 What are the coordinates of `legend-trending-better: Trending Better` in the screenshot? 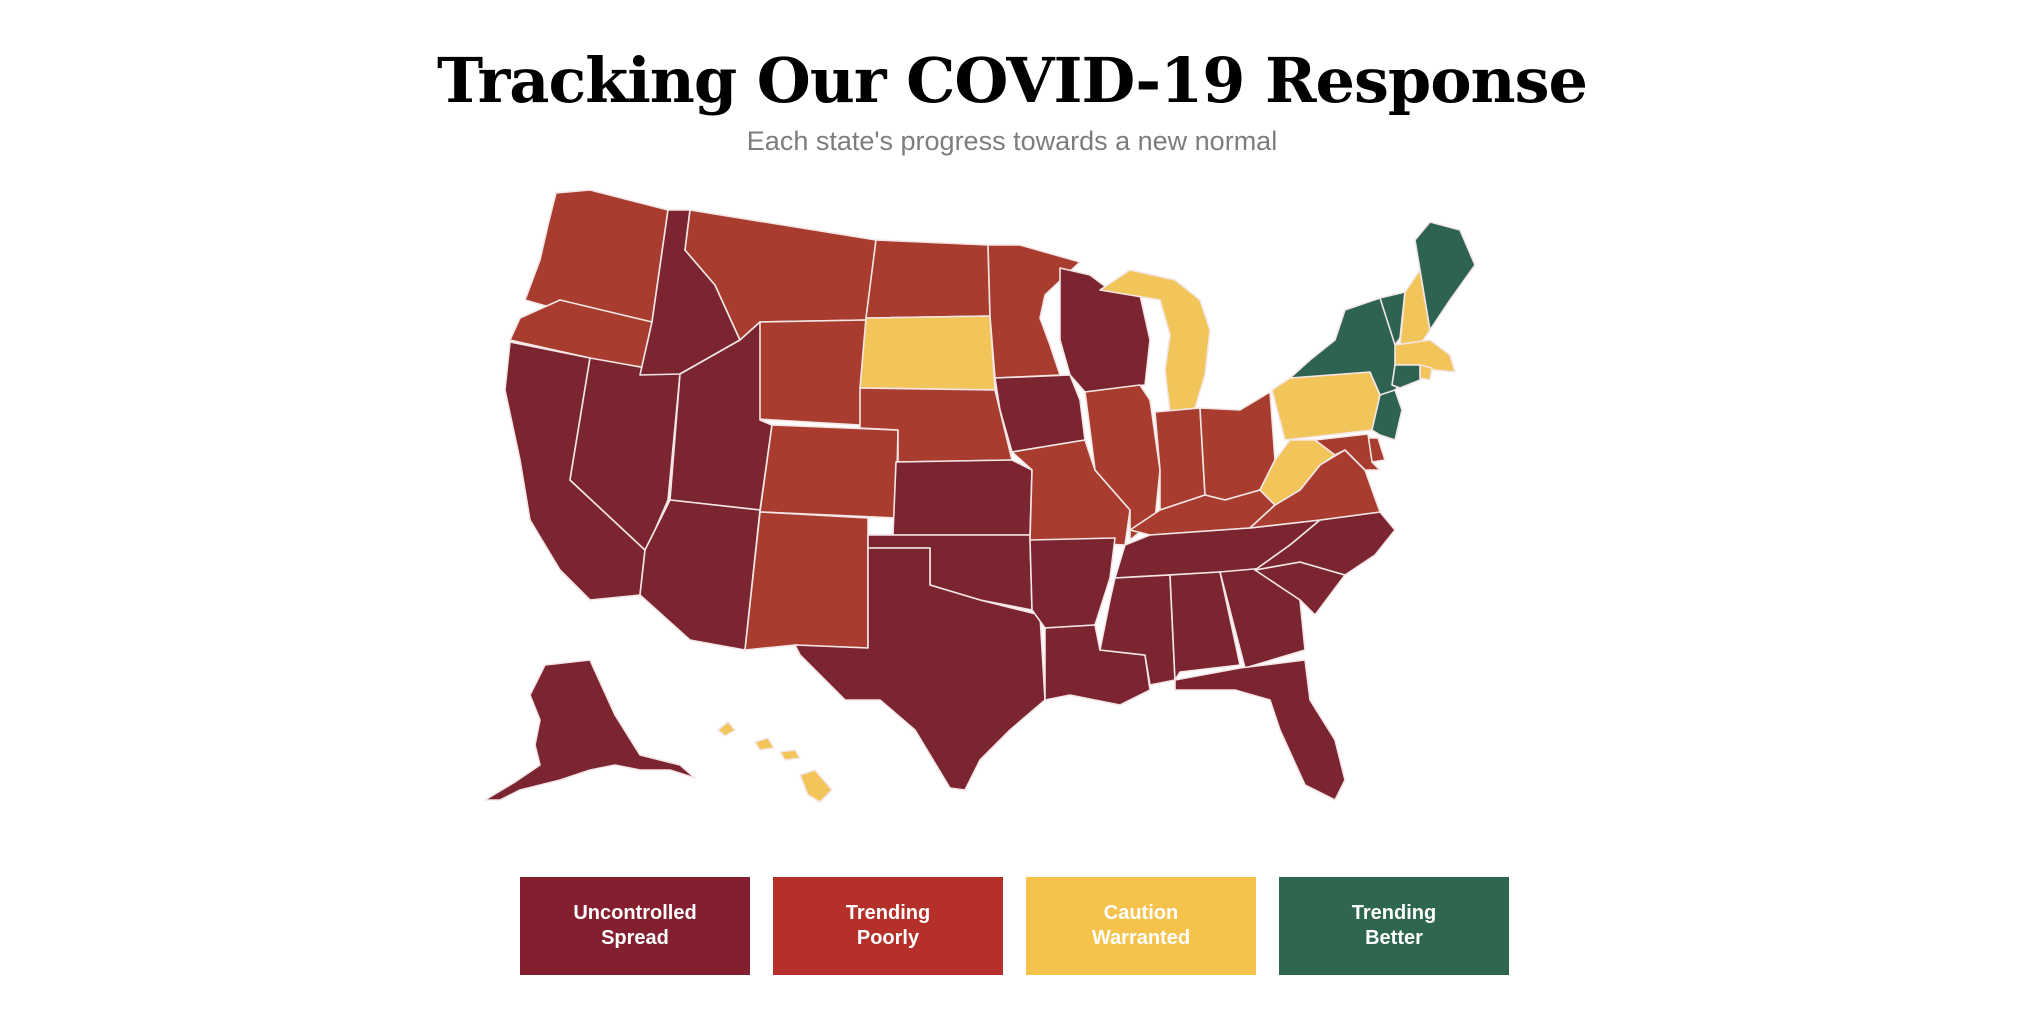 It's located at (1394, 926).